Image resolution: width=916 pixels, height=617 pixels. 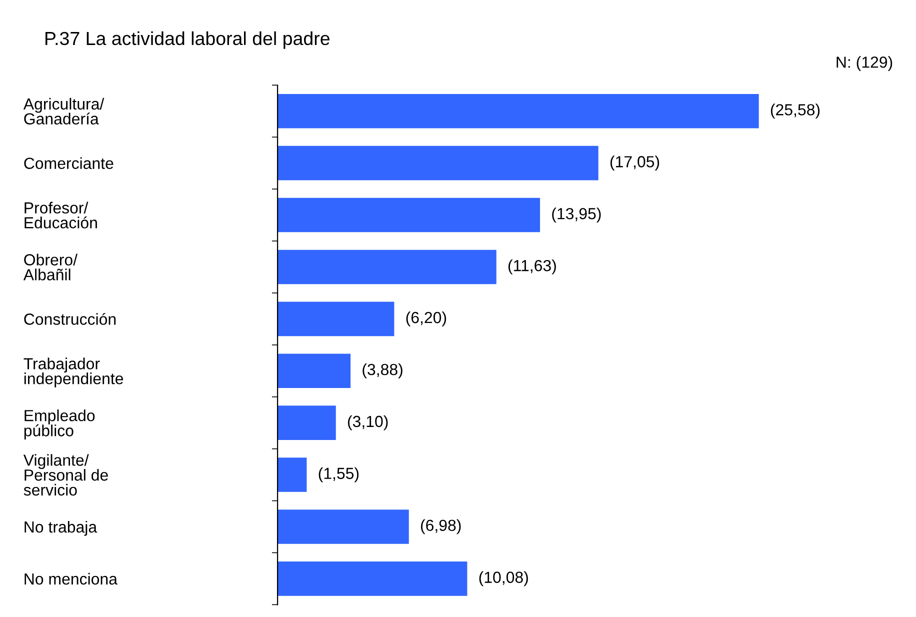 What do you see at coordinates (50, 267) in the screenshot?
I see `y-tick-label: Obrero/ Albañil` at bounding box center [50, 267].